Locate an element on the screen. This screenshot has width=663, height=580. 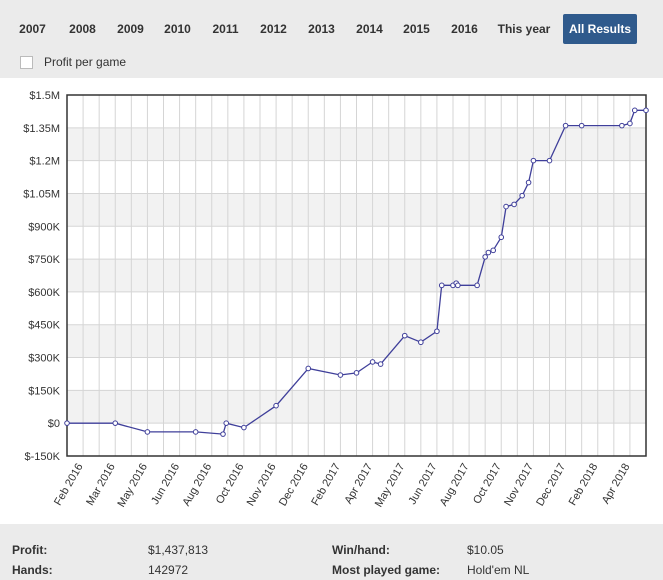
x-tick-label: Aug 2017 is located at coordinates (455, 485).